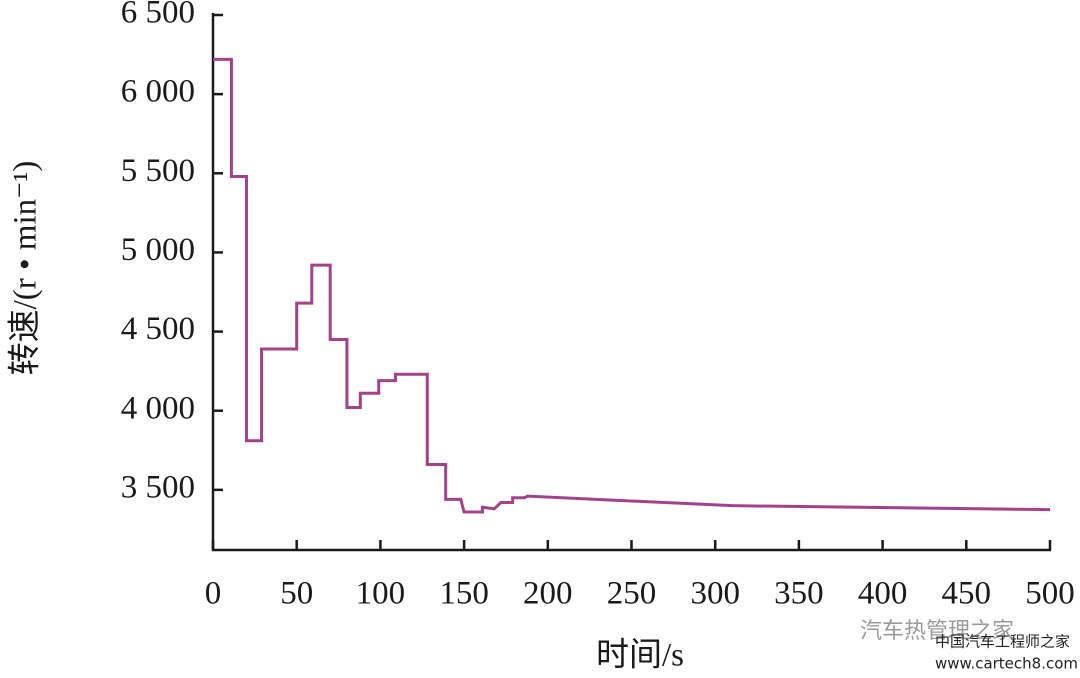 The image size is (1080, 678). Describe the element at coordinates (967, 594) in the screenshot. I see `x-tick-label: 450` at that location.